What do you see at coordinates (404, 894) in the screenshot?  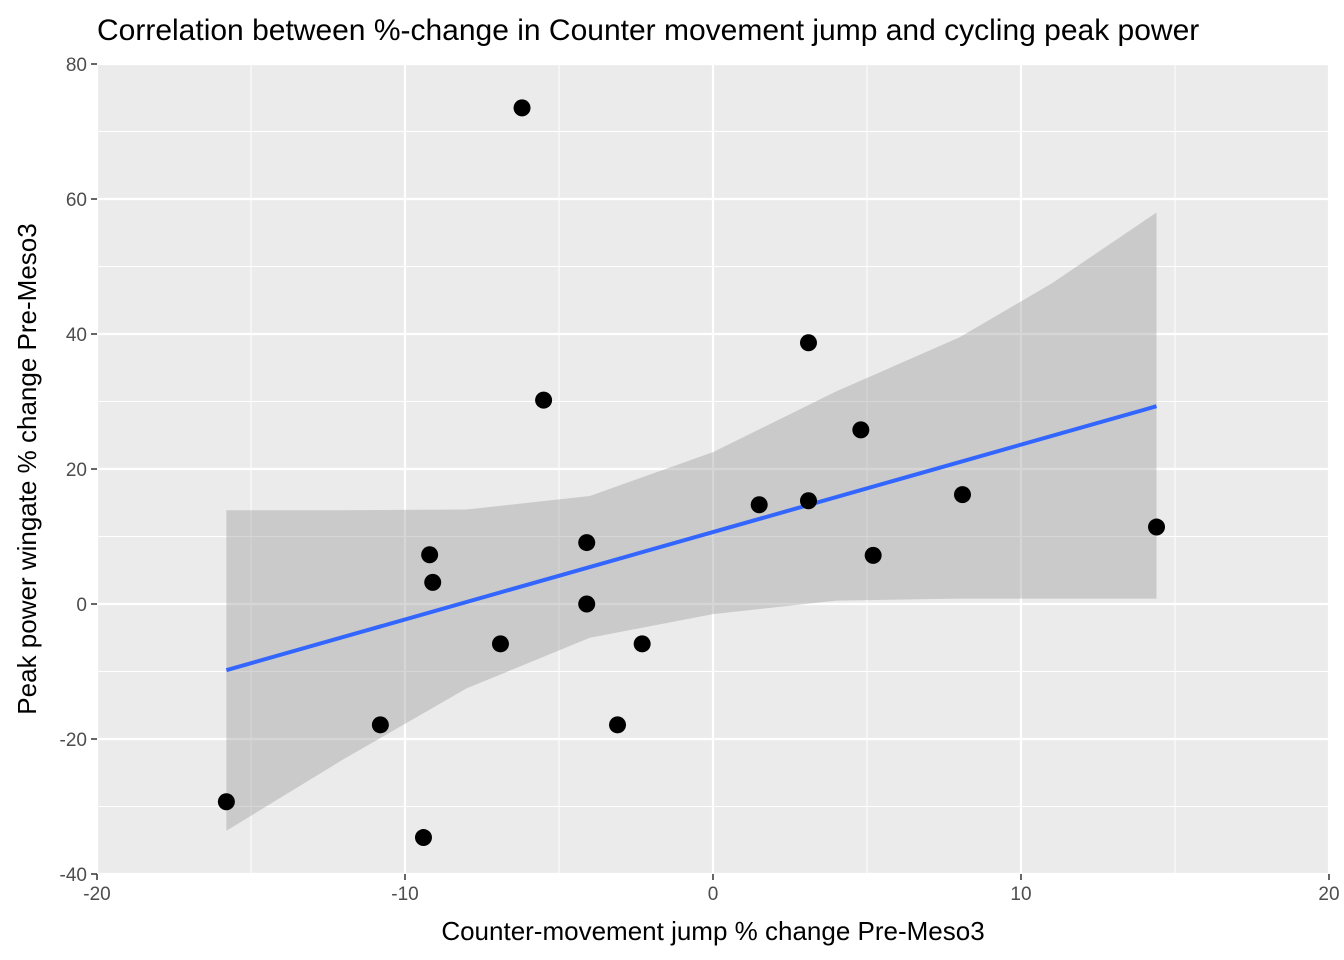 I see `x-tick-label: -10` at bounding box center [404, 894].